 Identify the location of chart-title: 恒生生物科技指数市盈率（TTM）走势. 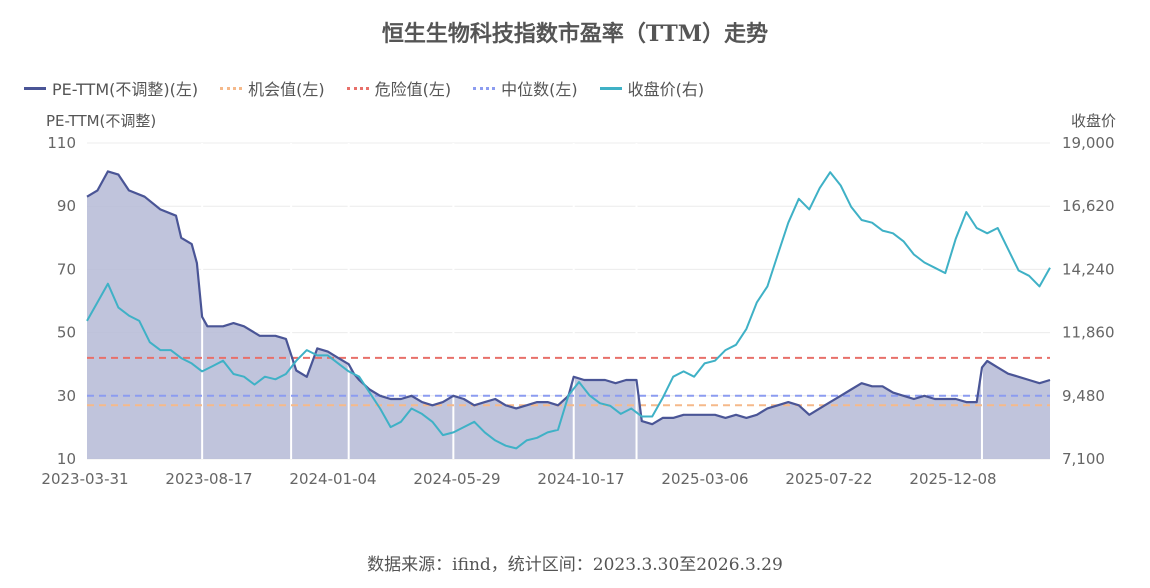
(575, 34).